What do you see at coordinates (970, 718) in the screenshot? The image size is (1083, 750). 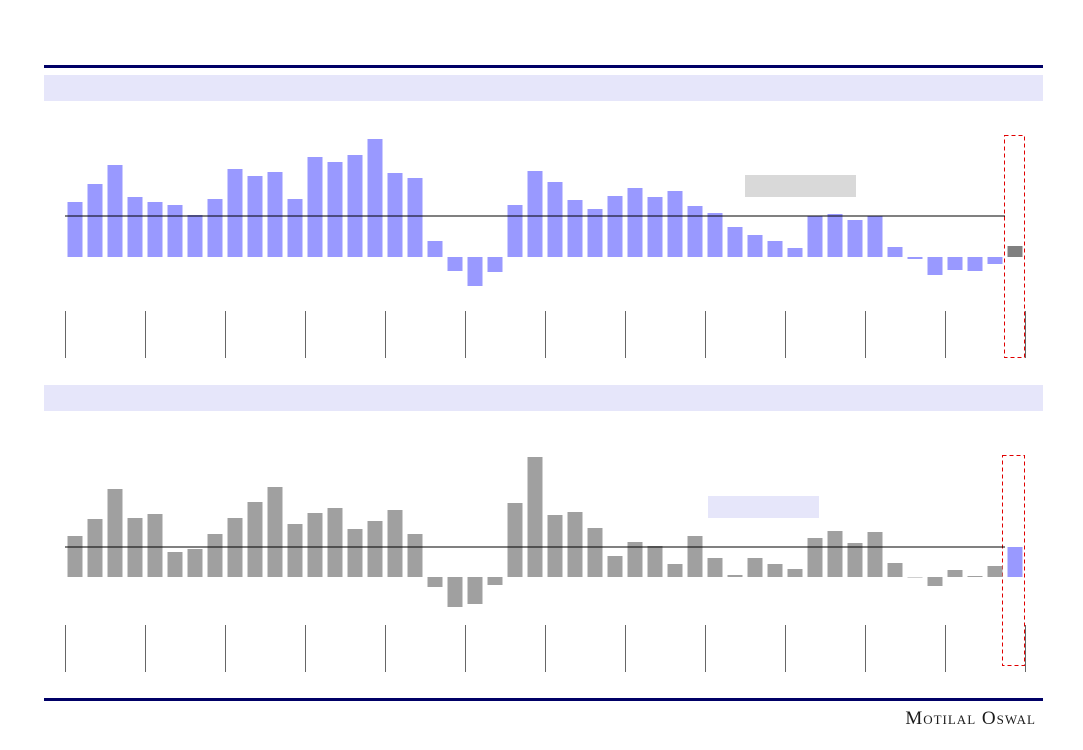 I see `brand-name: Motilal Oswal` at bounding box center [970, 718].